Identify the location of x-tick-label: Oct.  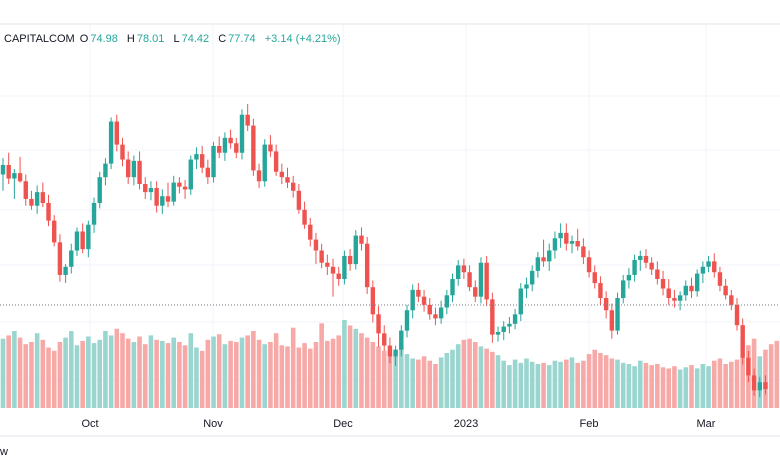
(89, 424).